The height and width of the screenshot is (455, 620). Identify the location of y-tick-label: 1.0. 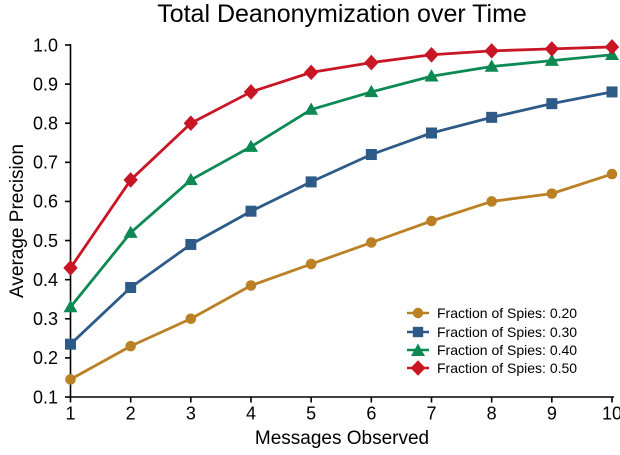
(45, 45).